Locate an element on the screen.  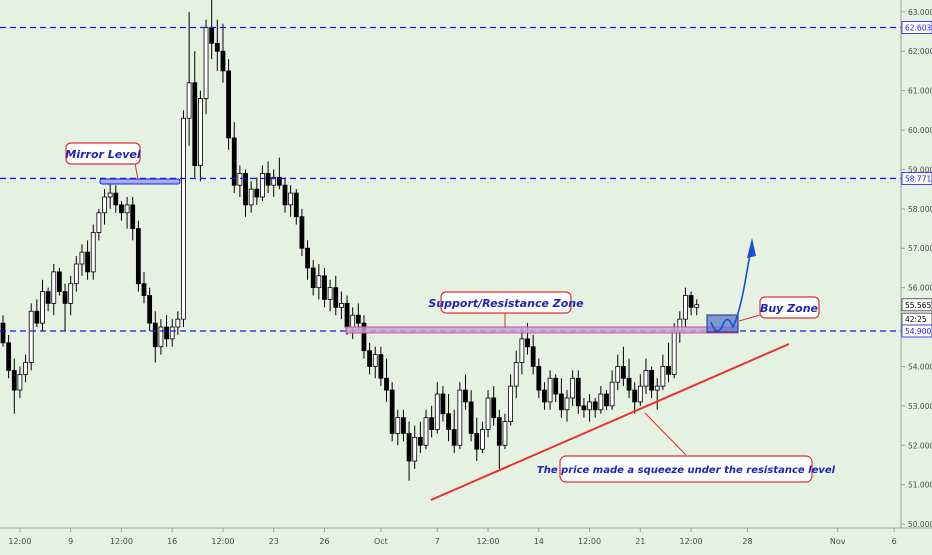
y-tick-label: 56.000 is located at coordinates (920, 288).